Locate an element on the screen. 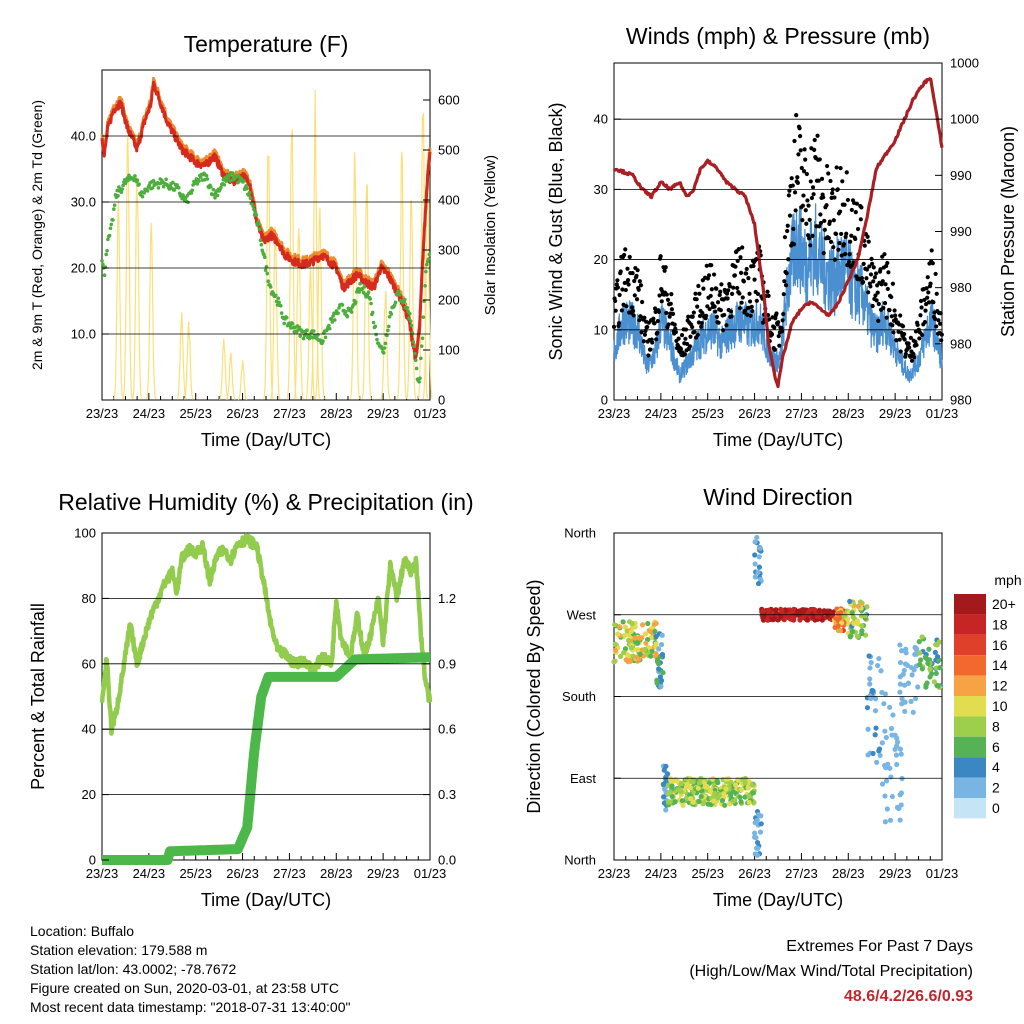  temp-ytick-label: 40.0 is located at coordinates (83, 136).